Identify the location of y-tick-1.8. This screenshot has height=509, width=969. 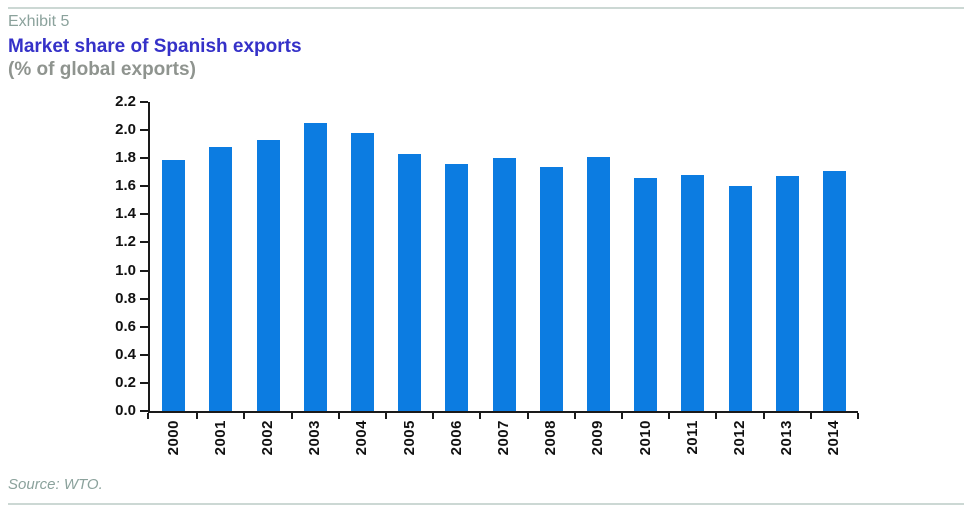
(144, 158).